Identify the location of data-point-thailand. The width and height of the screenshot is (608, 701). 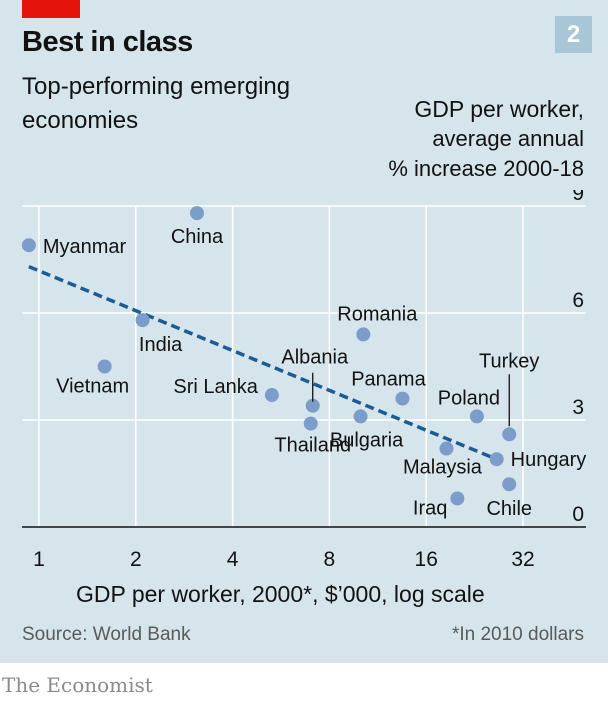
(310, 423).